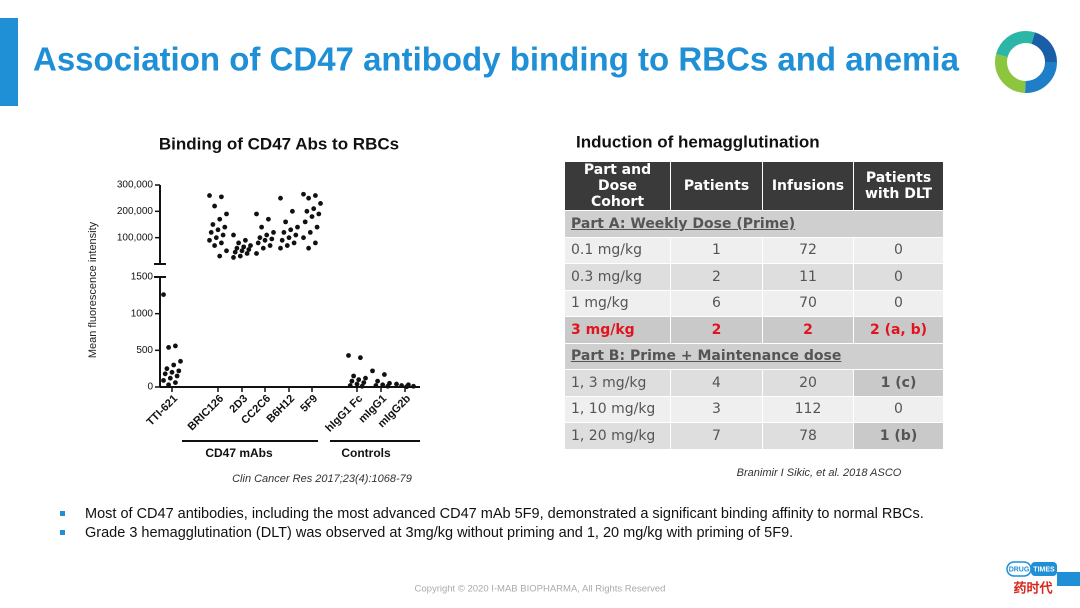  What do you see at coordinates (698, 141) in the screenshot?
I see `table-title: Induction of hemagglutination` at bounding box center [698, 141].